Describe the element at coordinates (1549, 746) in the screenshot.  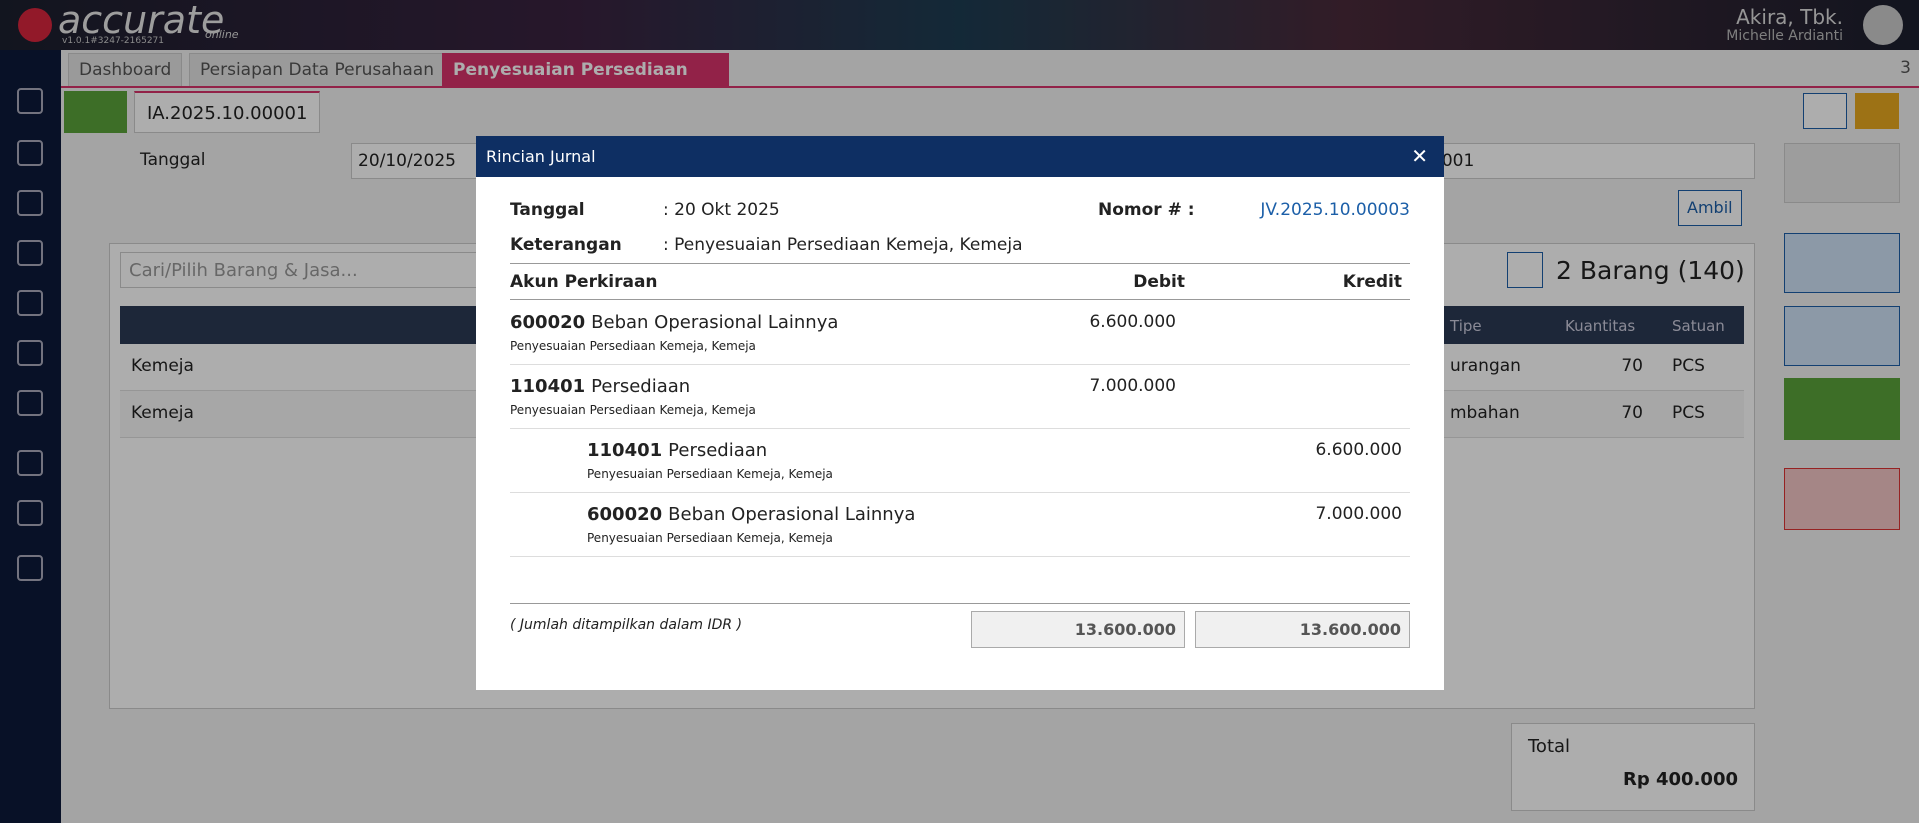
I see `total-label: Total` at that location.